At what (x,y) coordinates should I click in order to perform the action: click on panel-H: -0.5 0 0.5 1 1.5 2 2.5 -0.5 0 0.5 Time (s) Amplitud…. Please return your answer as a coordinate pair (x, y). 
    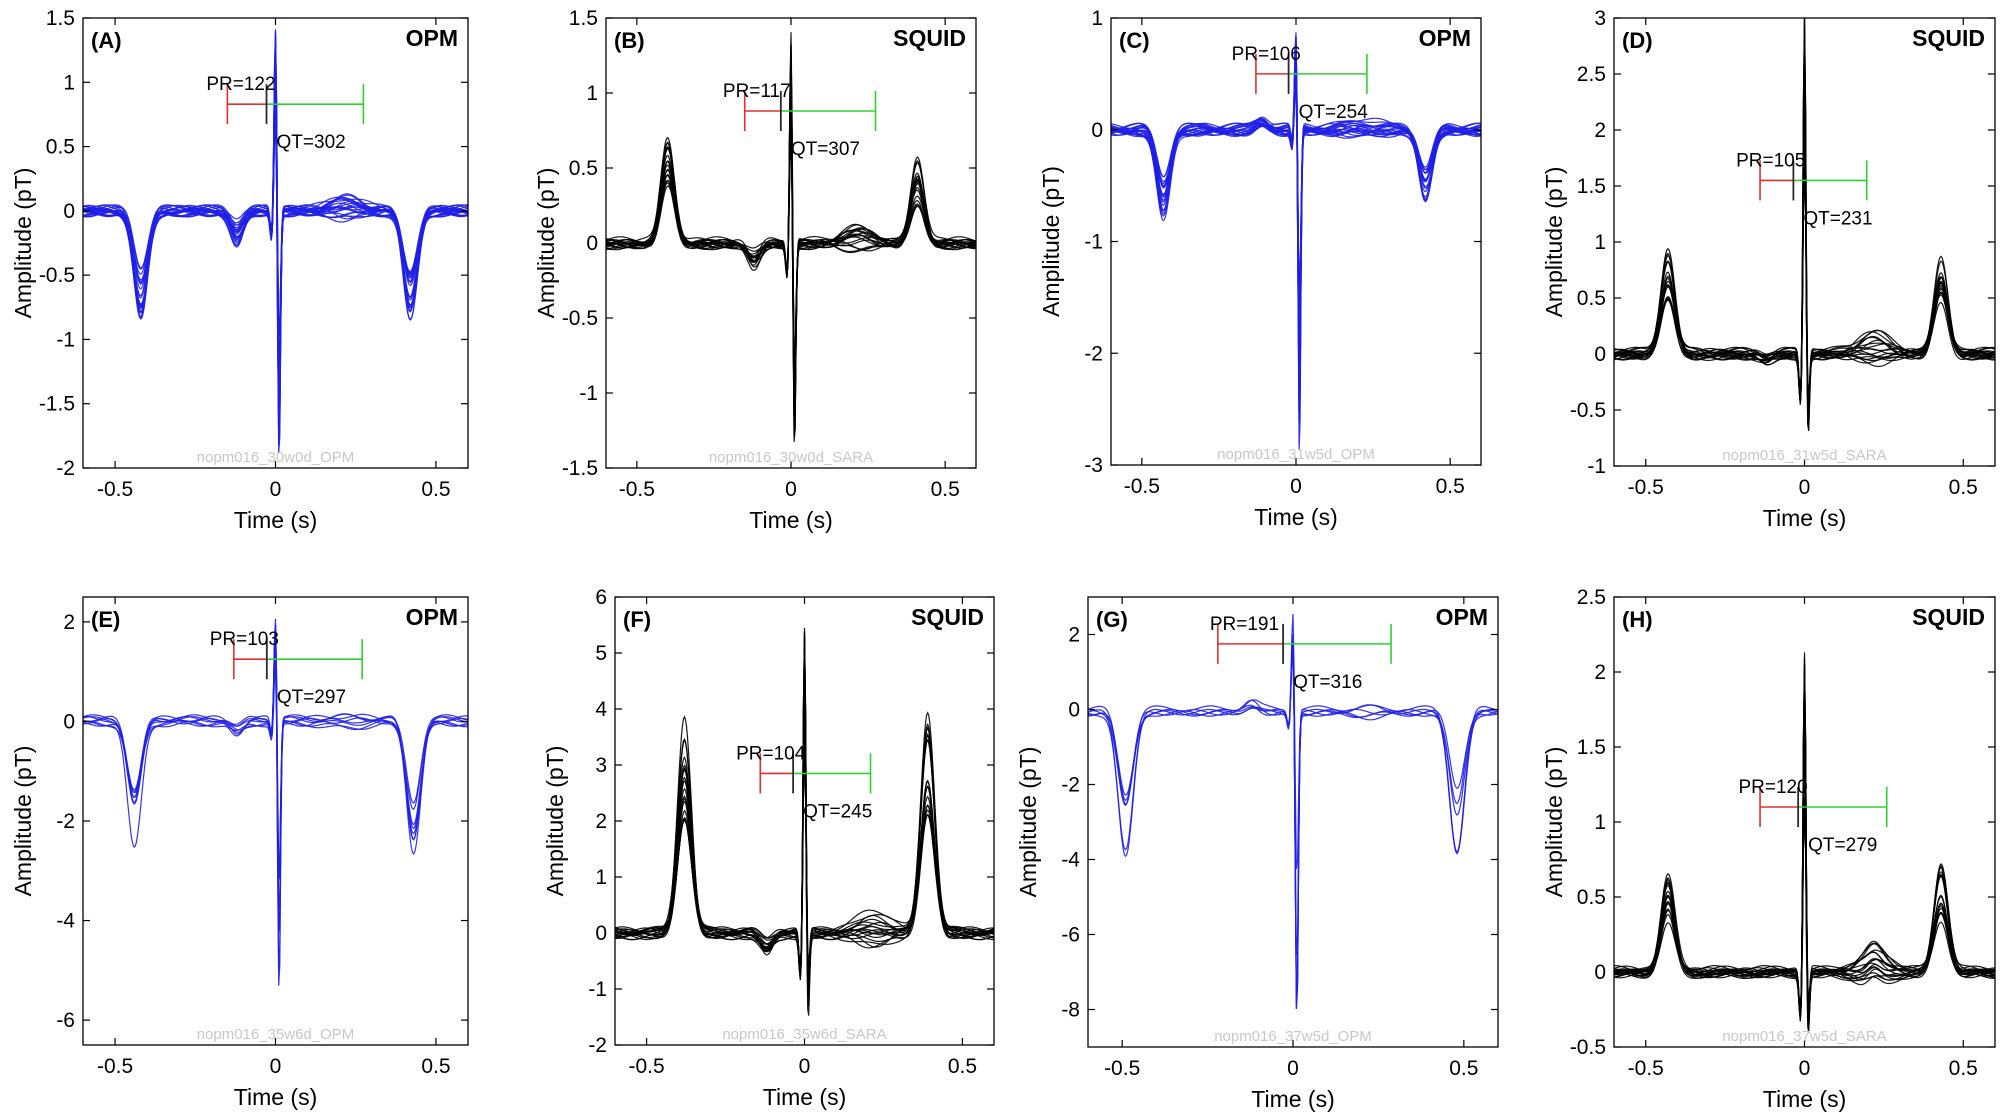
    Looking at the image, I should click on (1768, 849).